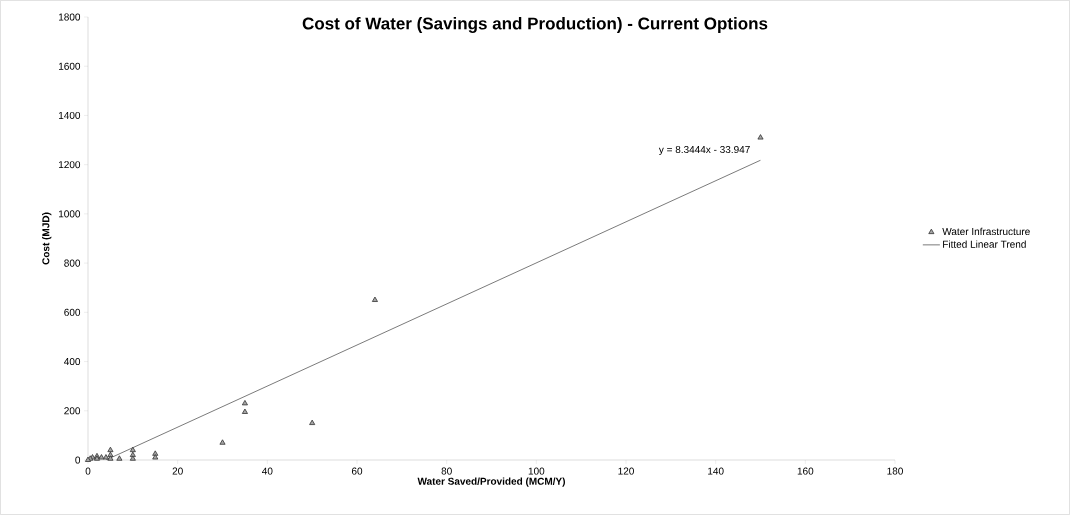  Describe the element at coordinates (47, 238) in the screenshot. I see `y-axis-title: Cost (MJD)` at that location.